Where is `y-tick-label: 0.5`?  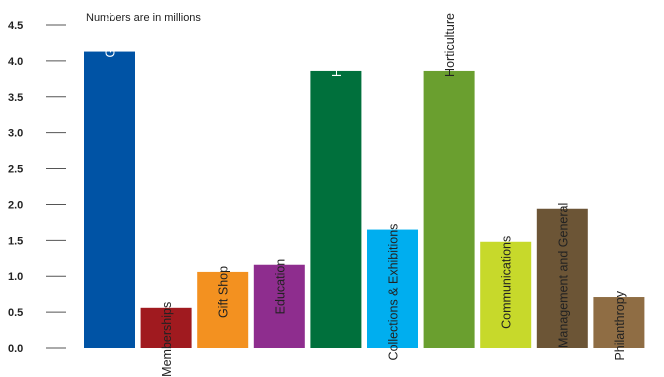 y-tick-label: 0.5 is located at coordinates (15, 313).